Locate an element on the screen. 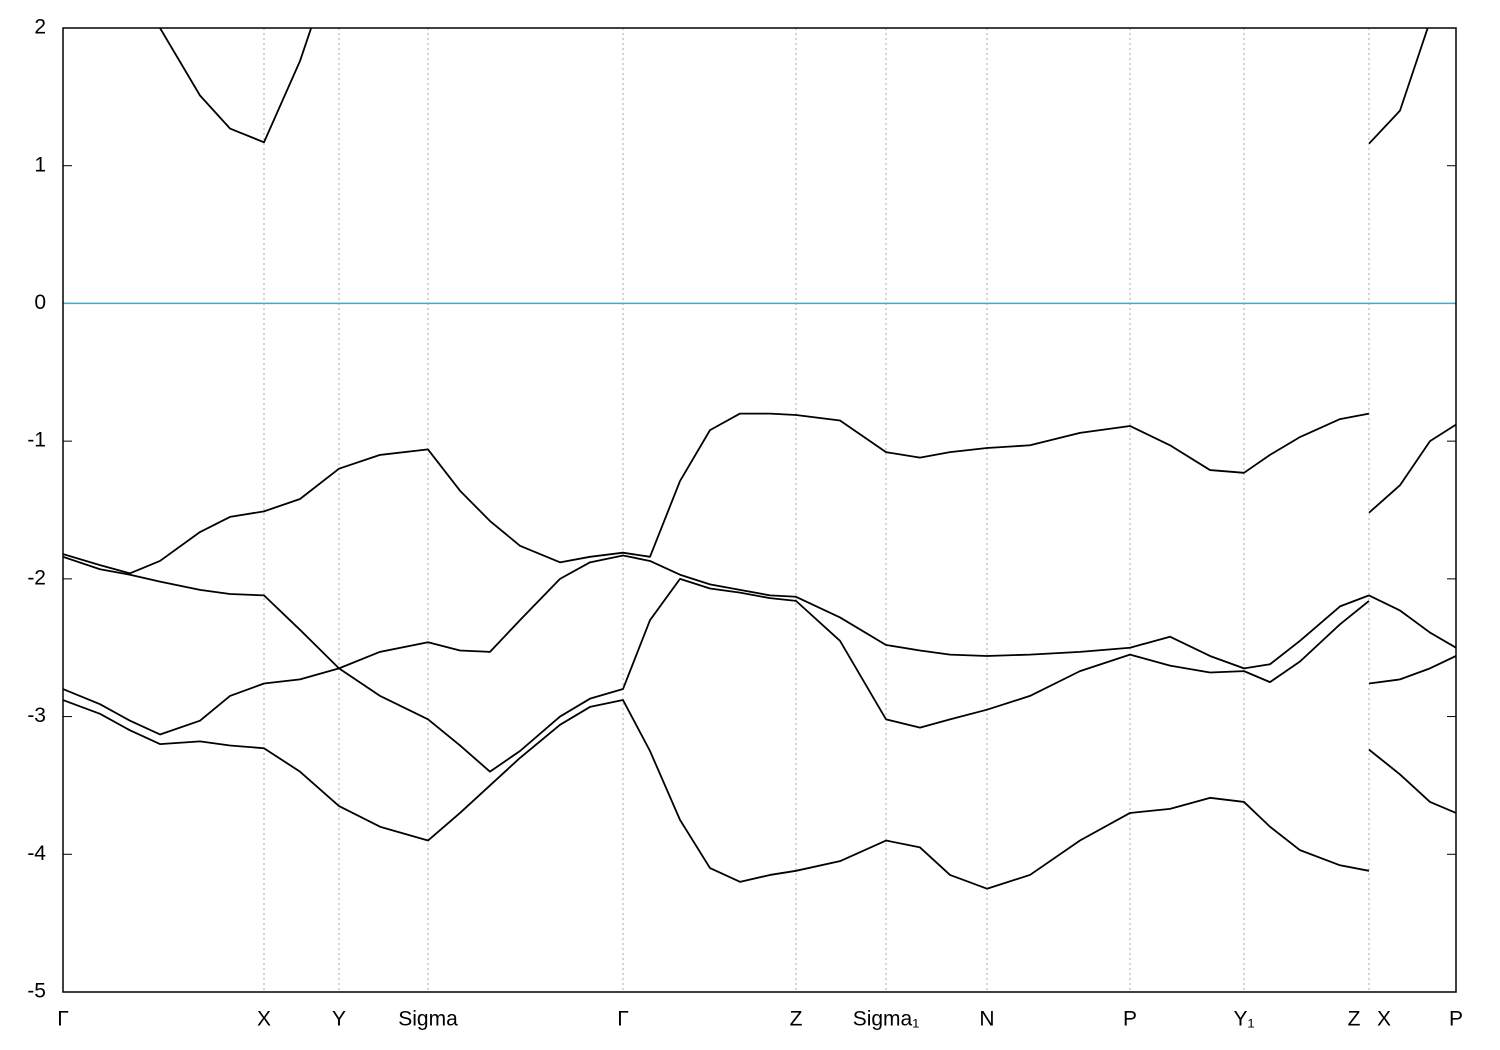 The image size is (1500, 1050). y-tick-label: -2 is located at coordinates (36, 577).